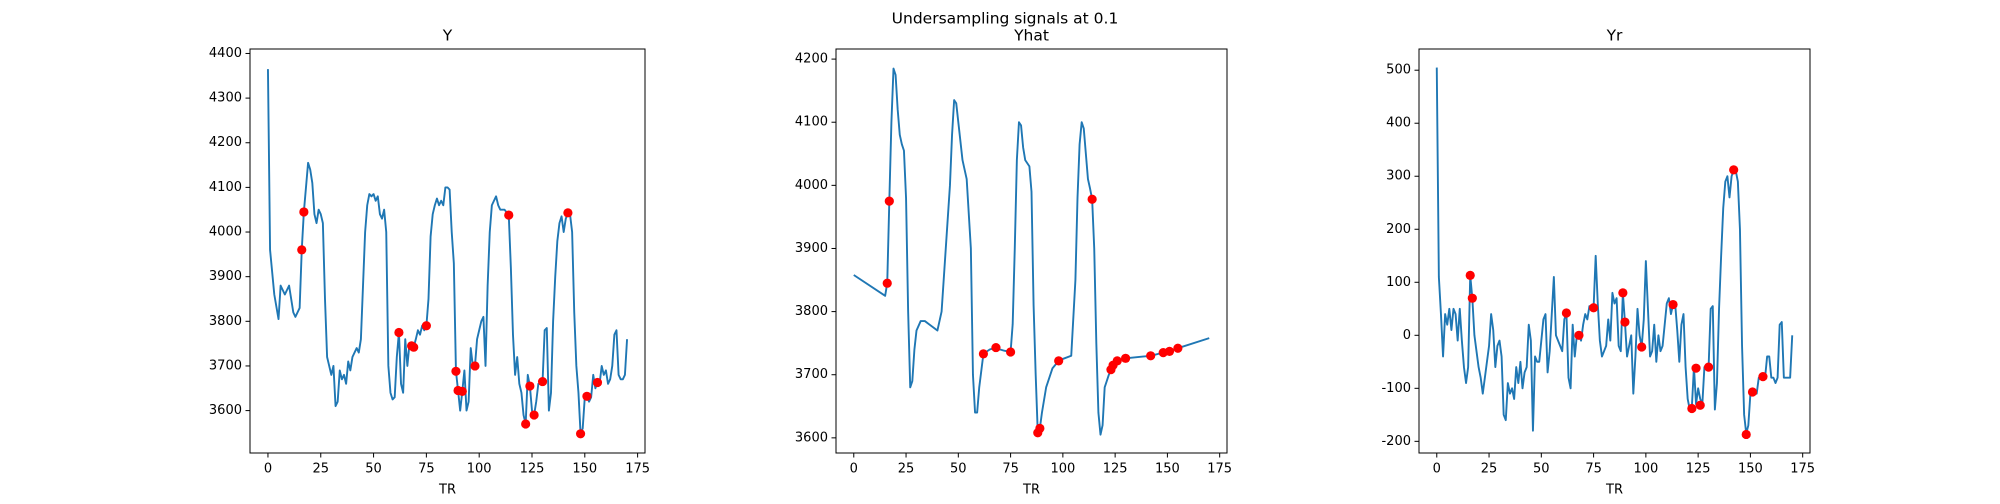  What do you see at coordinates (1005, 19) in the screenshot?
I see `figure-title: Undersampling signals at 0.1` at bounding box center [1005, 19].